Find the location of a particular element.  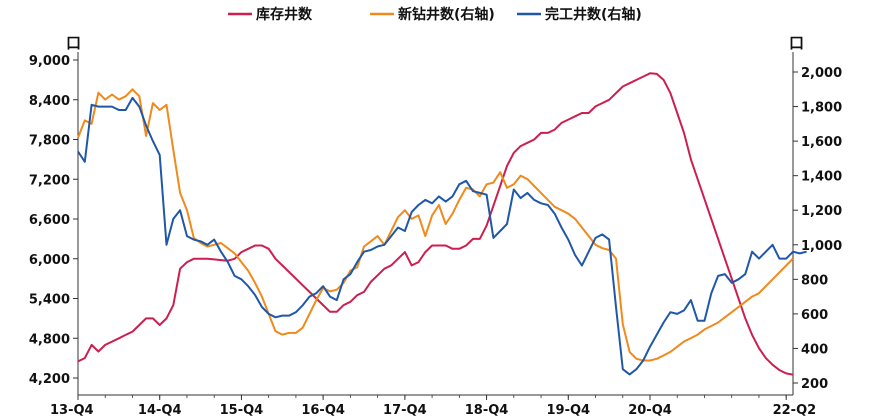

right-tick-label: 400 is located at coordinates (814, 349).